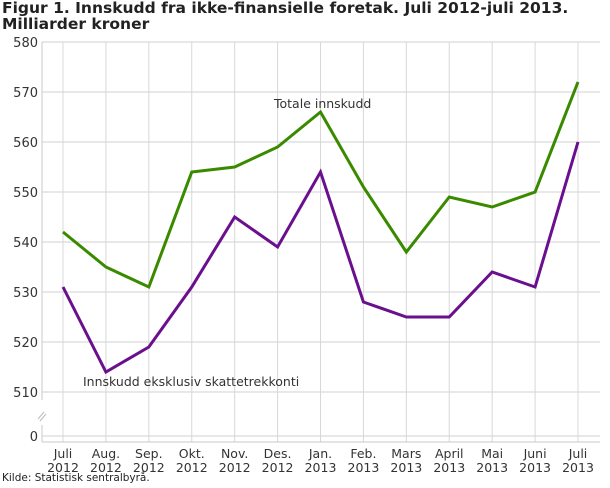  What do you see at coordinates (34, 437) in the screenshot?
I see `y-tick-label: 0` at bounding box center [34, 437].